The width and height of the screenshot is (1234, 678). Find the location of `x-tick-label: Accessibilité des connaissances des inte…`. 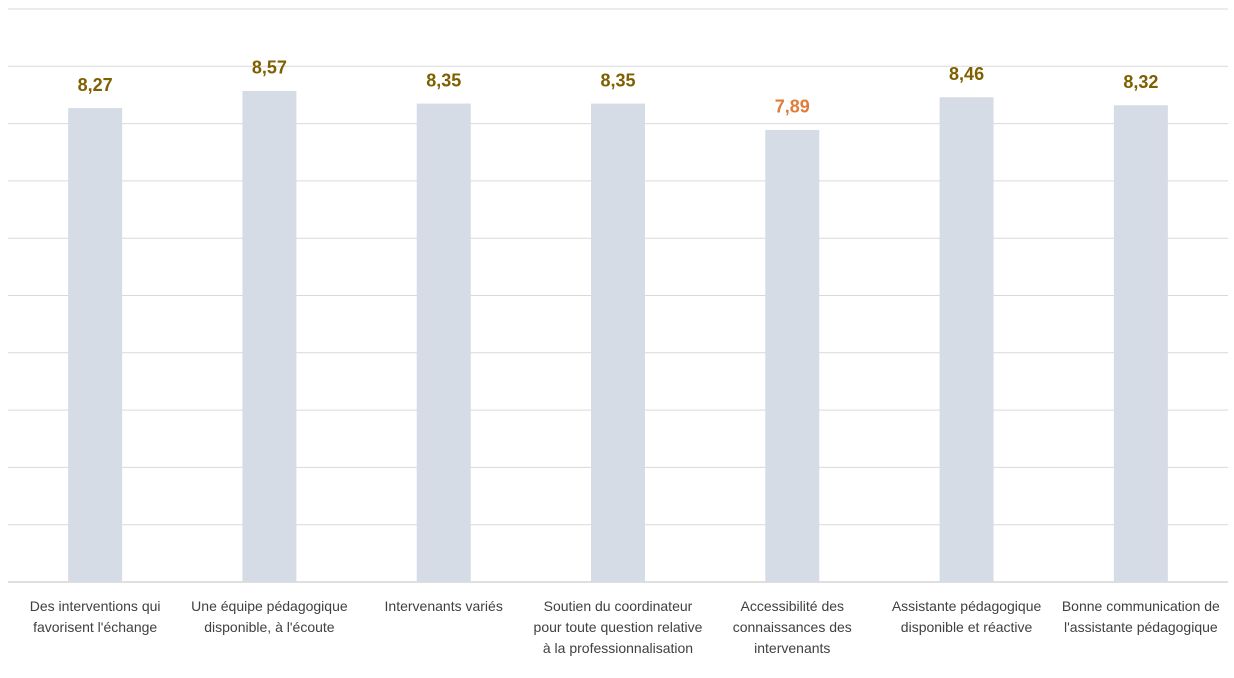

x-tick-label: Accessibilité des connaissances des inte… is located at coordinates (792, 627).